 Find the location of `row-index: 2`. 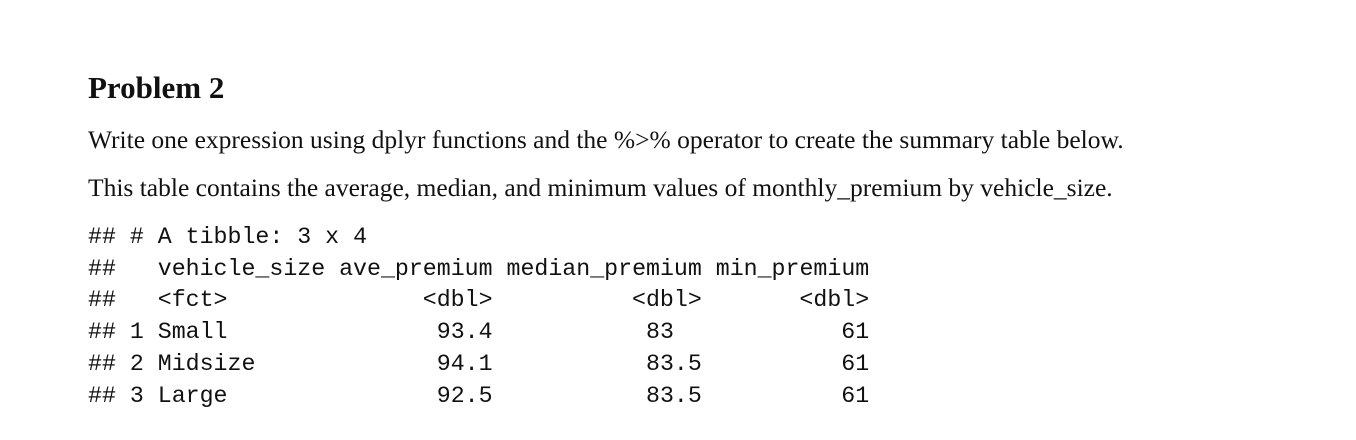

row-index: 2 is located at coordinates (136, 363).